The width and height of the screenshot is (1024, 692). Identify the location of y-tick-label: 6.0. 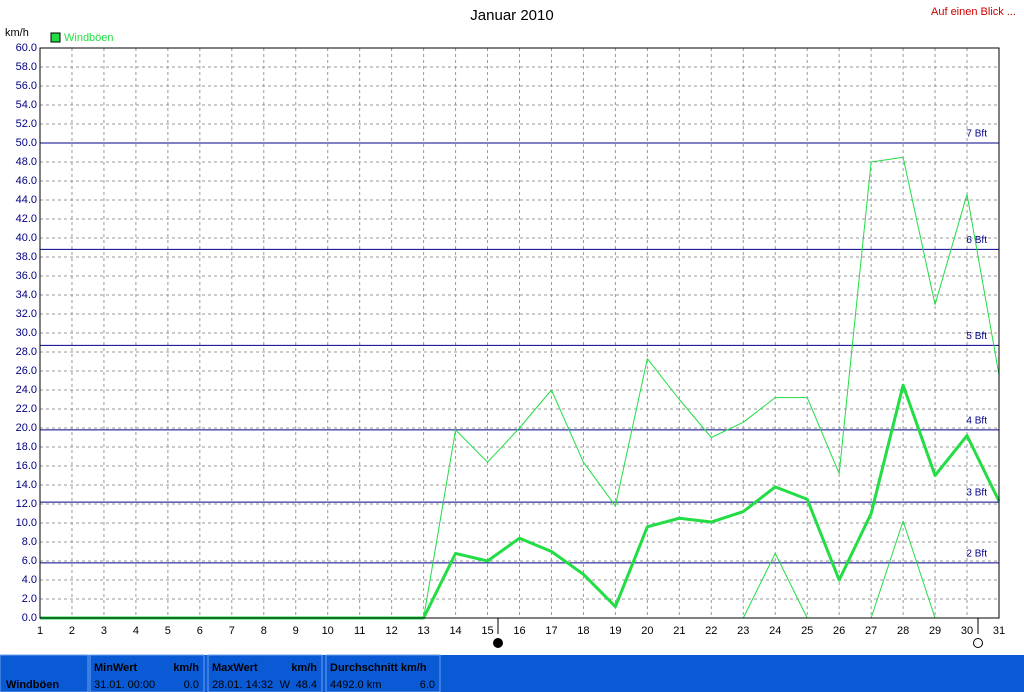
(29, 561).